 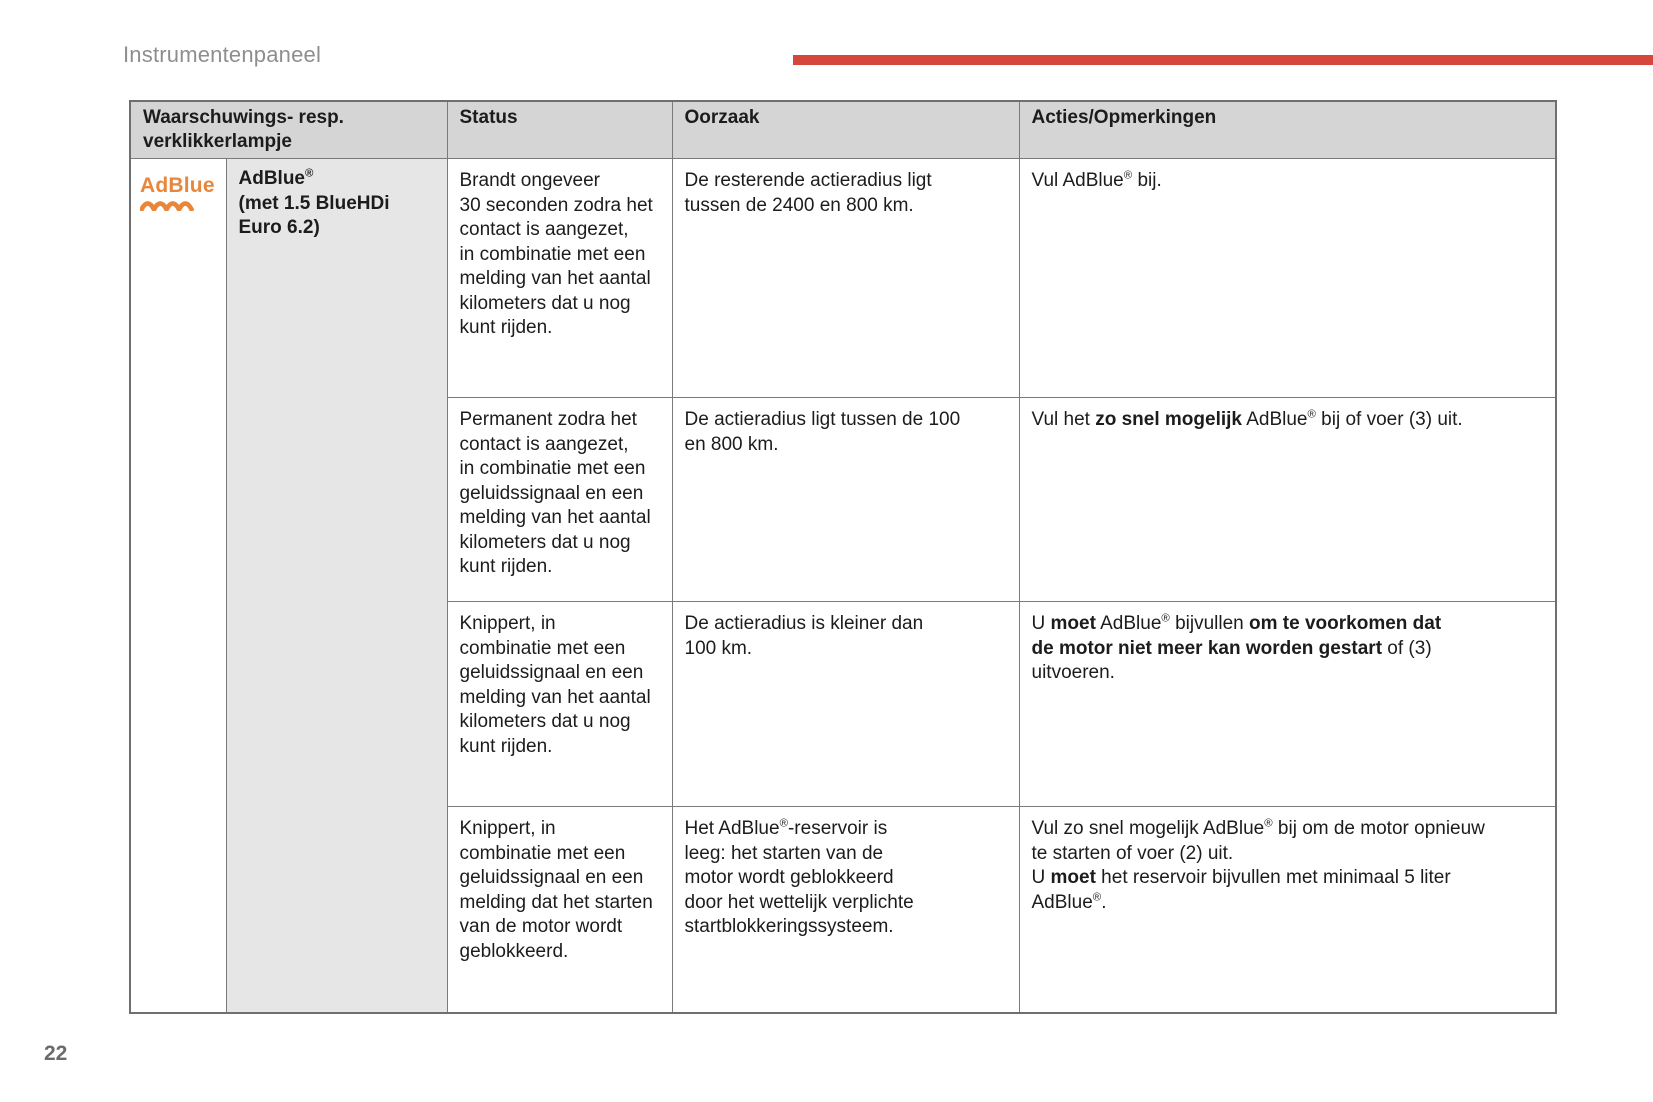 What do you see at coordinates (1223, 60) in the screenshot?
I see `accent-bar` at bounding box center [1223, 60].